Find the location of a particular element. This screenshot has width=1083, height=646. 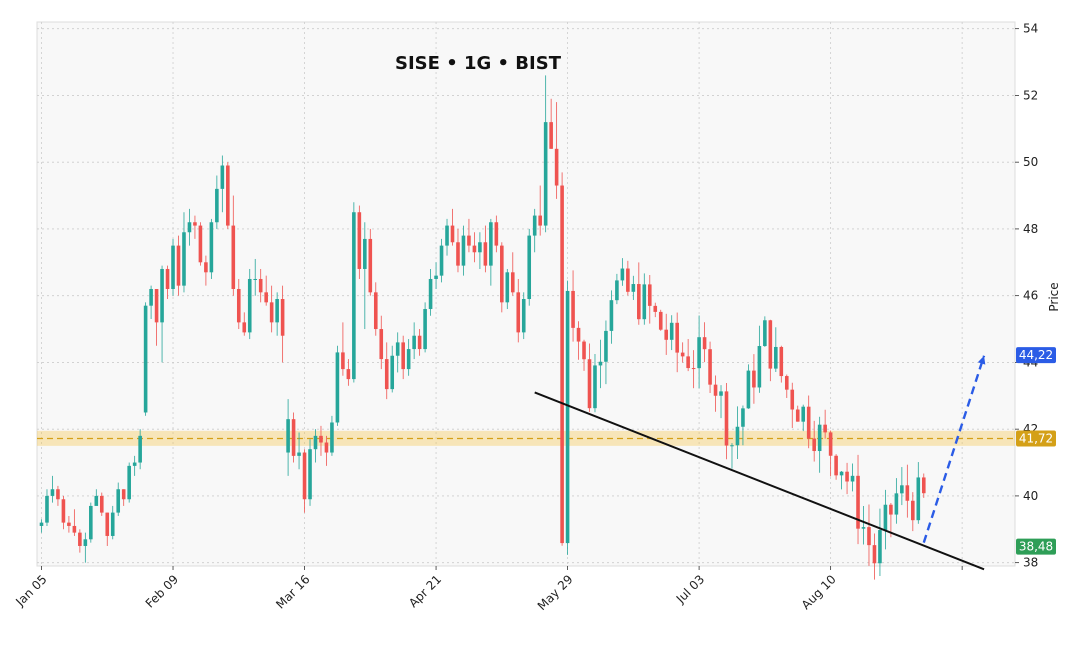

y-tick-label: 50 is located at coordinates (1030, 162).